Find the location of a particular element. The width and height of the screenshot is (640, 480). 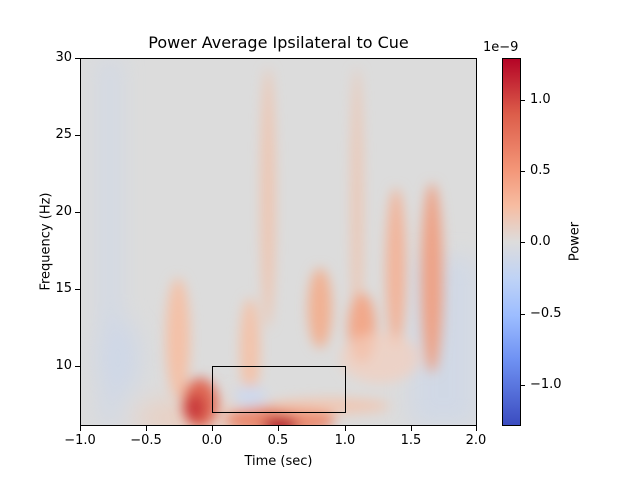

y-tick-label: 20 is located at coordinates (63, 211).